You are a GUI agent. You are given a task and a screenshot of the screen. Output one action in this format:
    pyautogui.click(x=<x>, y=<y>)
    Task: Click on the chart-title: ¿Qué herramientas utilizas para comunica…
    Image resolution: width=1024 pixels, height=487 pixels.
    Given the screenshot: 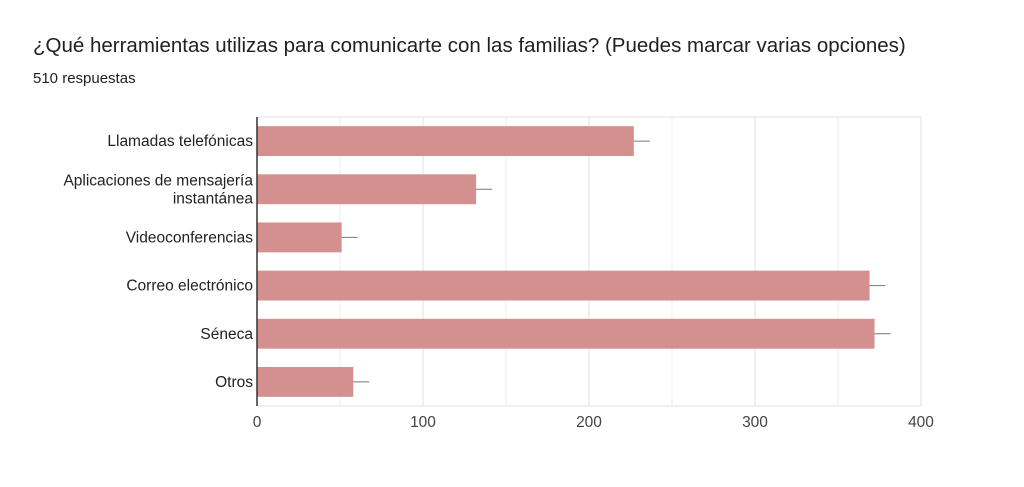 What is the action you would take?
    pyautogui.click(x=469, y=45)
    